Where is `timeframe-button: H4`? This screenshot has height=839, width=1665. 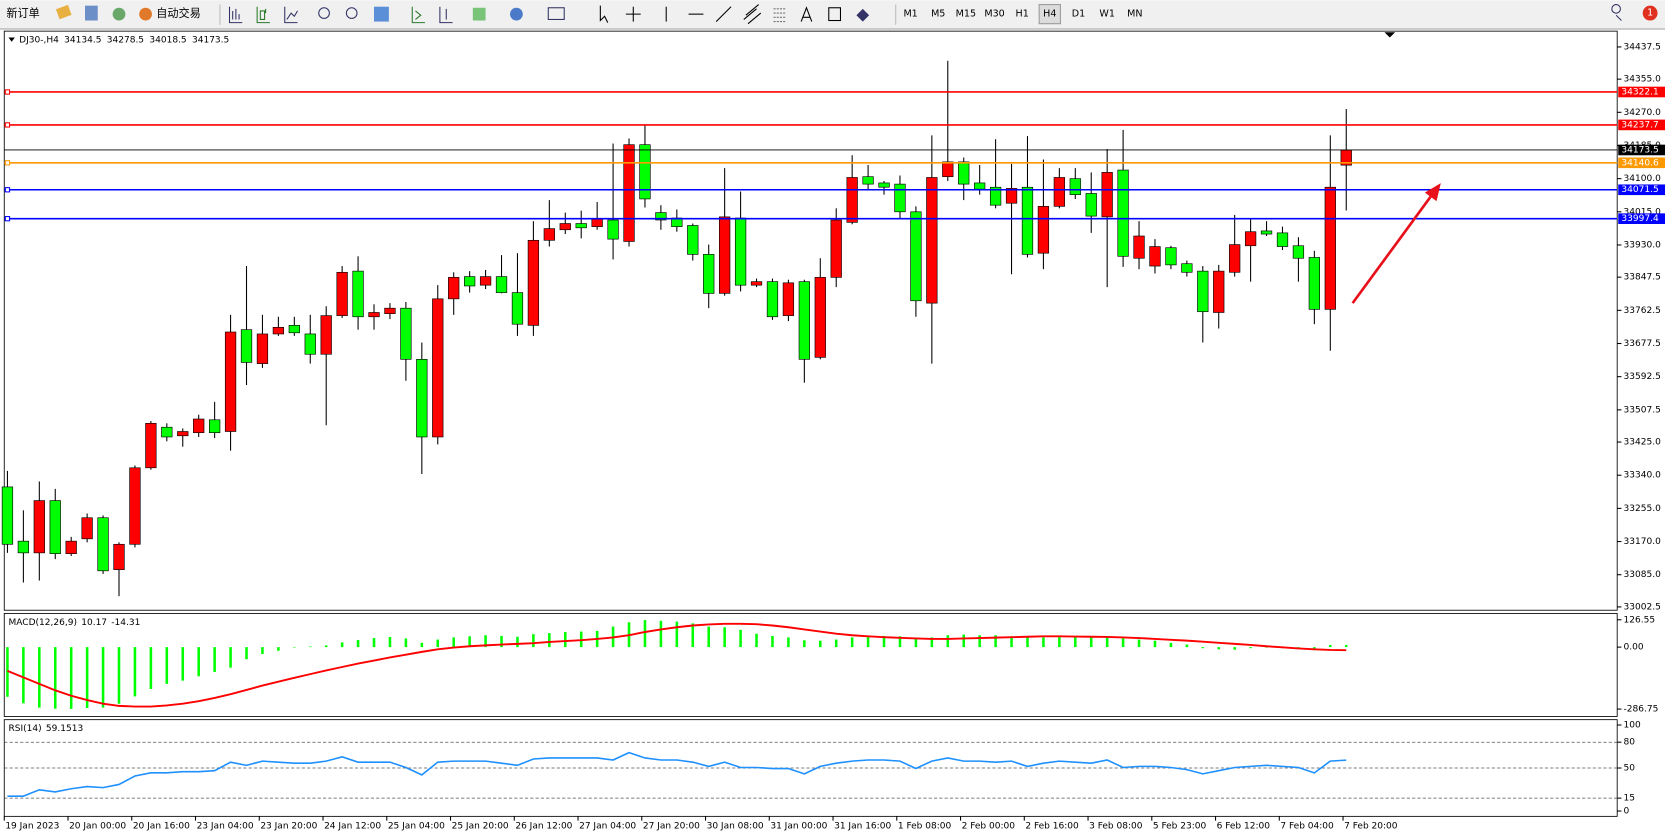
timeframe-button: H4 is located at coordinates (1049, 14).